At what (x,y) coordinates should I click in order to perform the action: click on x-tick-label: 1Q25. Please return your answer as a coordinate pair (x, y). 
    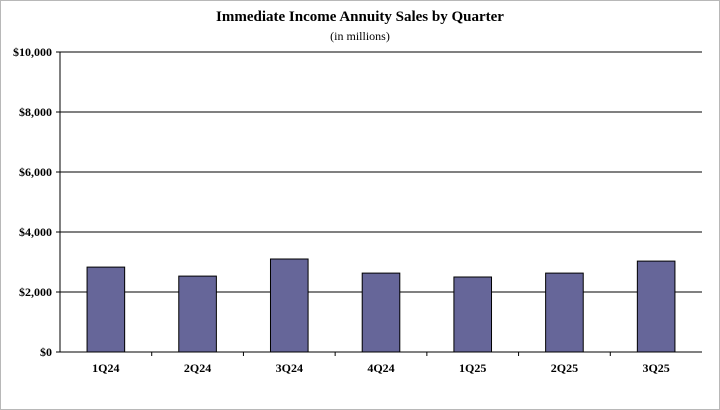
    Looking at the image, I should click on (472, 368).